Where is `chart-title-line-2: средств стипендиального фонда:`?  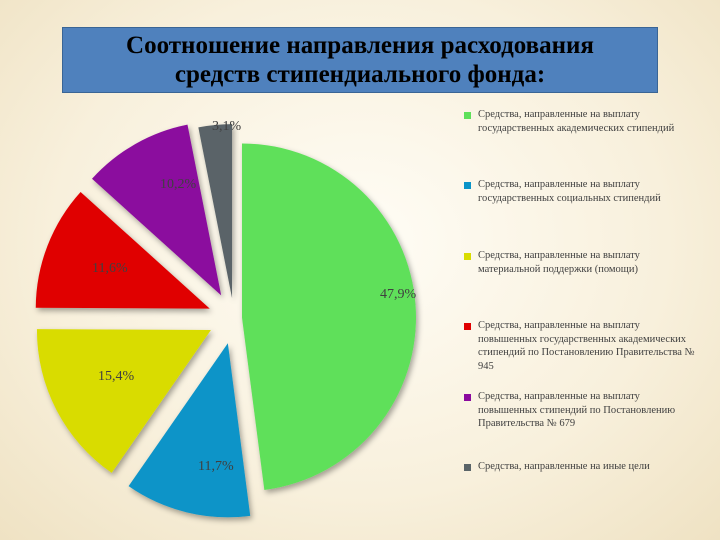
chart-title-line-2: средств стипендиального фонда: is located at coordinates (360, 74).